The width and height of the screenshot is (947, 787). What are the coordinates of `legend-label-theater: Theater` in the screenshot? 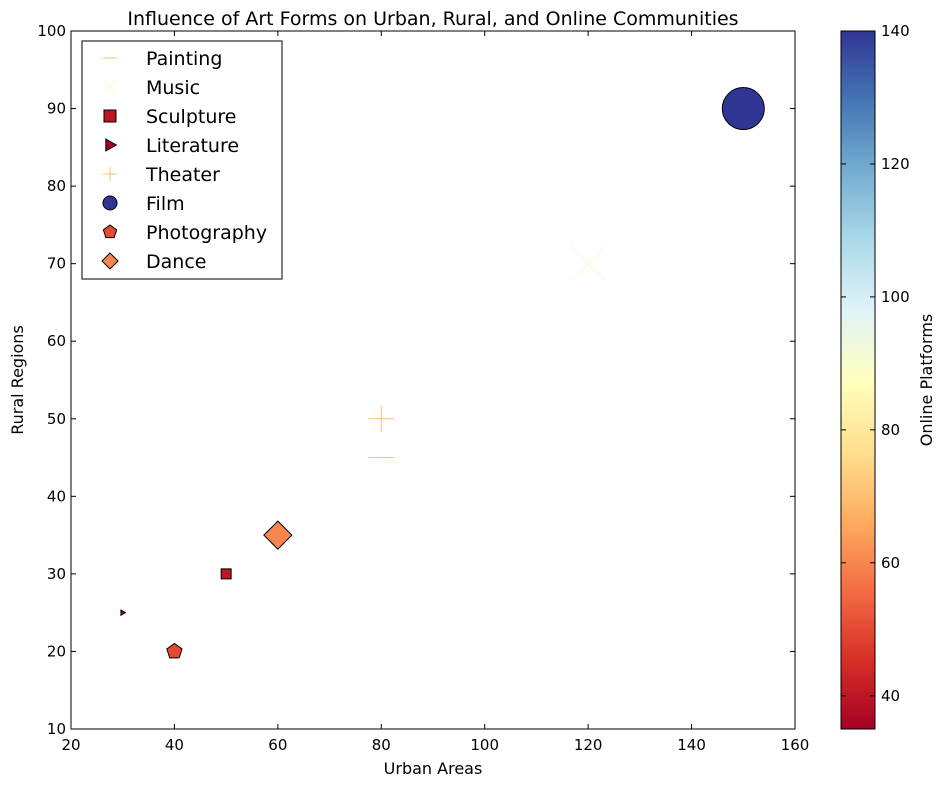 It's located at (182, 175).